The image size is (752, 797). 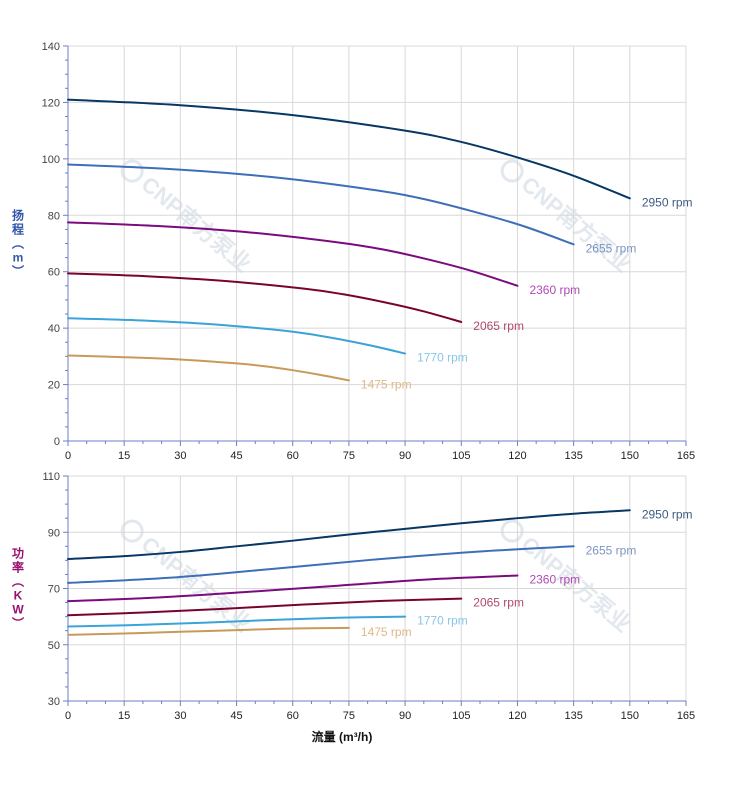 What do you see at coordinates (51, 477) in the screenshot?
I see `y-tick-label: 110` at bounding box center [51, 477].